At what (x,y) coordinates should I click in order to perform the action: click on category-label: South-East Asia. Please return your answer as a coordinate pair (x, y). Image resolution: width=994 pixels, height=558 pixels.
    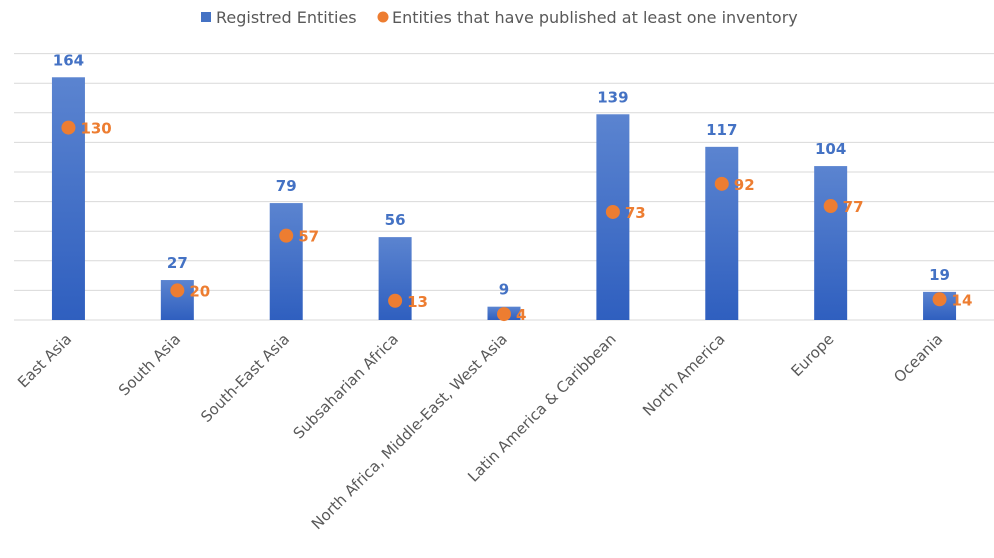
    Looking at the image, I should click on (245, 378).